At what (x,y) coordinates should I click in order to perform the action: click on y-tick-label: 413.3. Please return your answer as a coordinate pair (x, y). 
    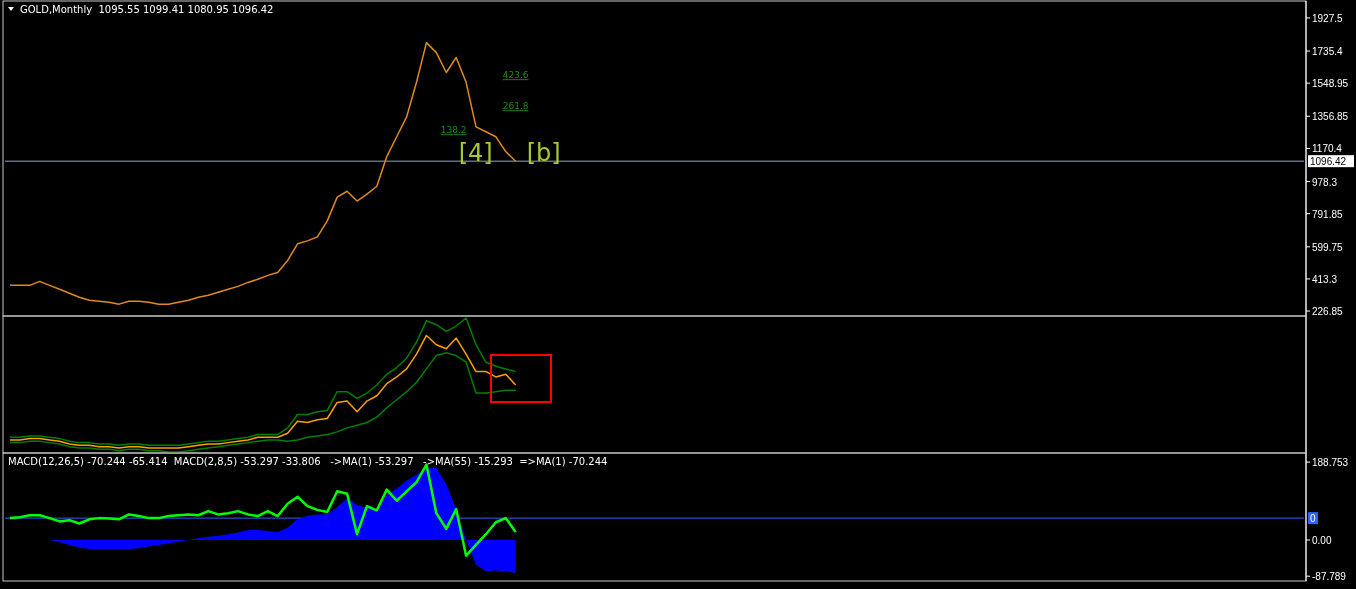
    Looking at the image, I should click on (1325, 279).